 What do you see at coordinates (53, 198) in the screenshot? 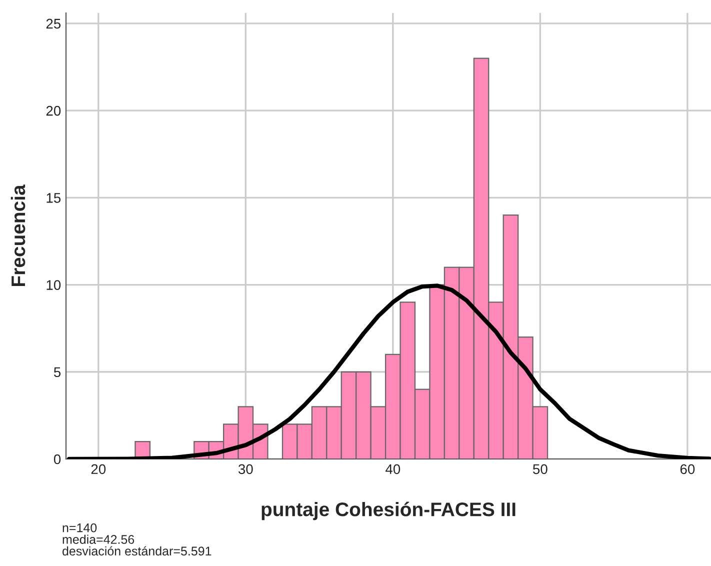
I see `y-tick-label: 15` at bounding box center [53, 198].